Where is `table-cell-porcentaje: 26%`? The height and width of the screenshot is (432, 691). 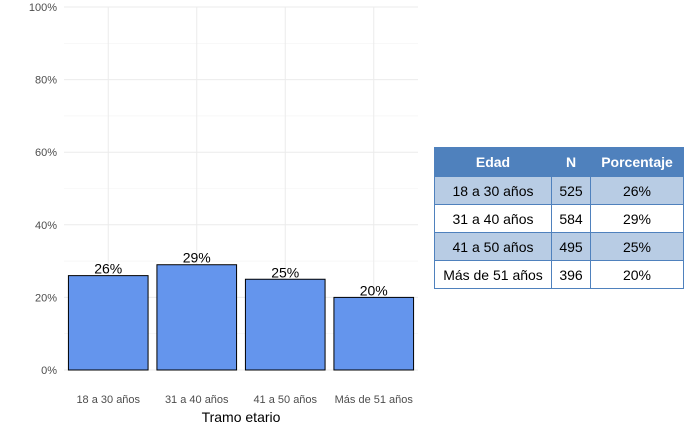 table-cell-porcentaje: 26% is located at coordinates (637, 190).